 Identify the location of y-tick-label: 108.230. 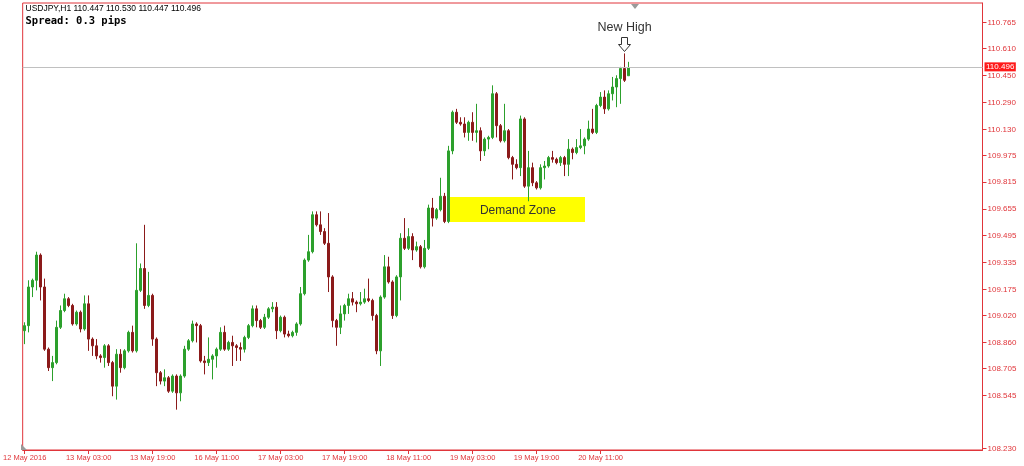
(1002, 448).